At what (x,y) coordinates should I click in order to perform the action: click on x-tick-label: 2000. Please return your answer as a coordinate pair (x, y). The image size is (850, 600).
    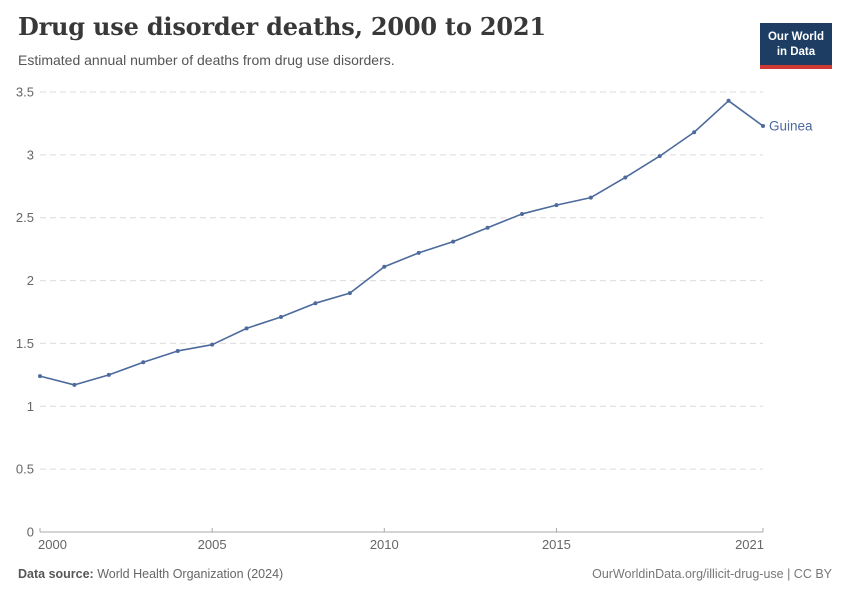
    Looking at the image, I should click on (52, 544).